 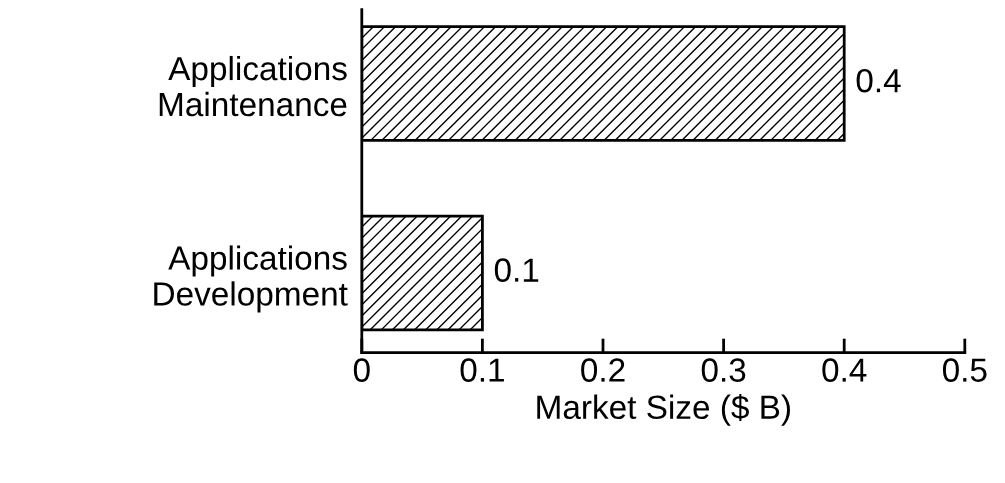 What do you see at coordinates (251, 279) in the screenshot?
I see `y-tick-label: Applications Development` at bounding box center [251, 279].